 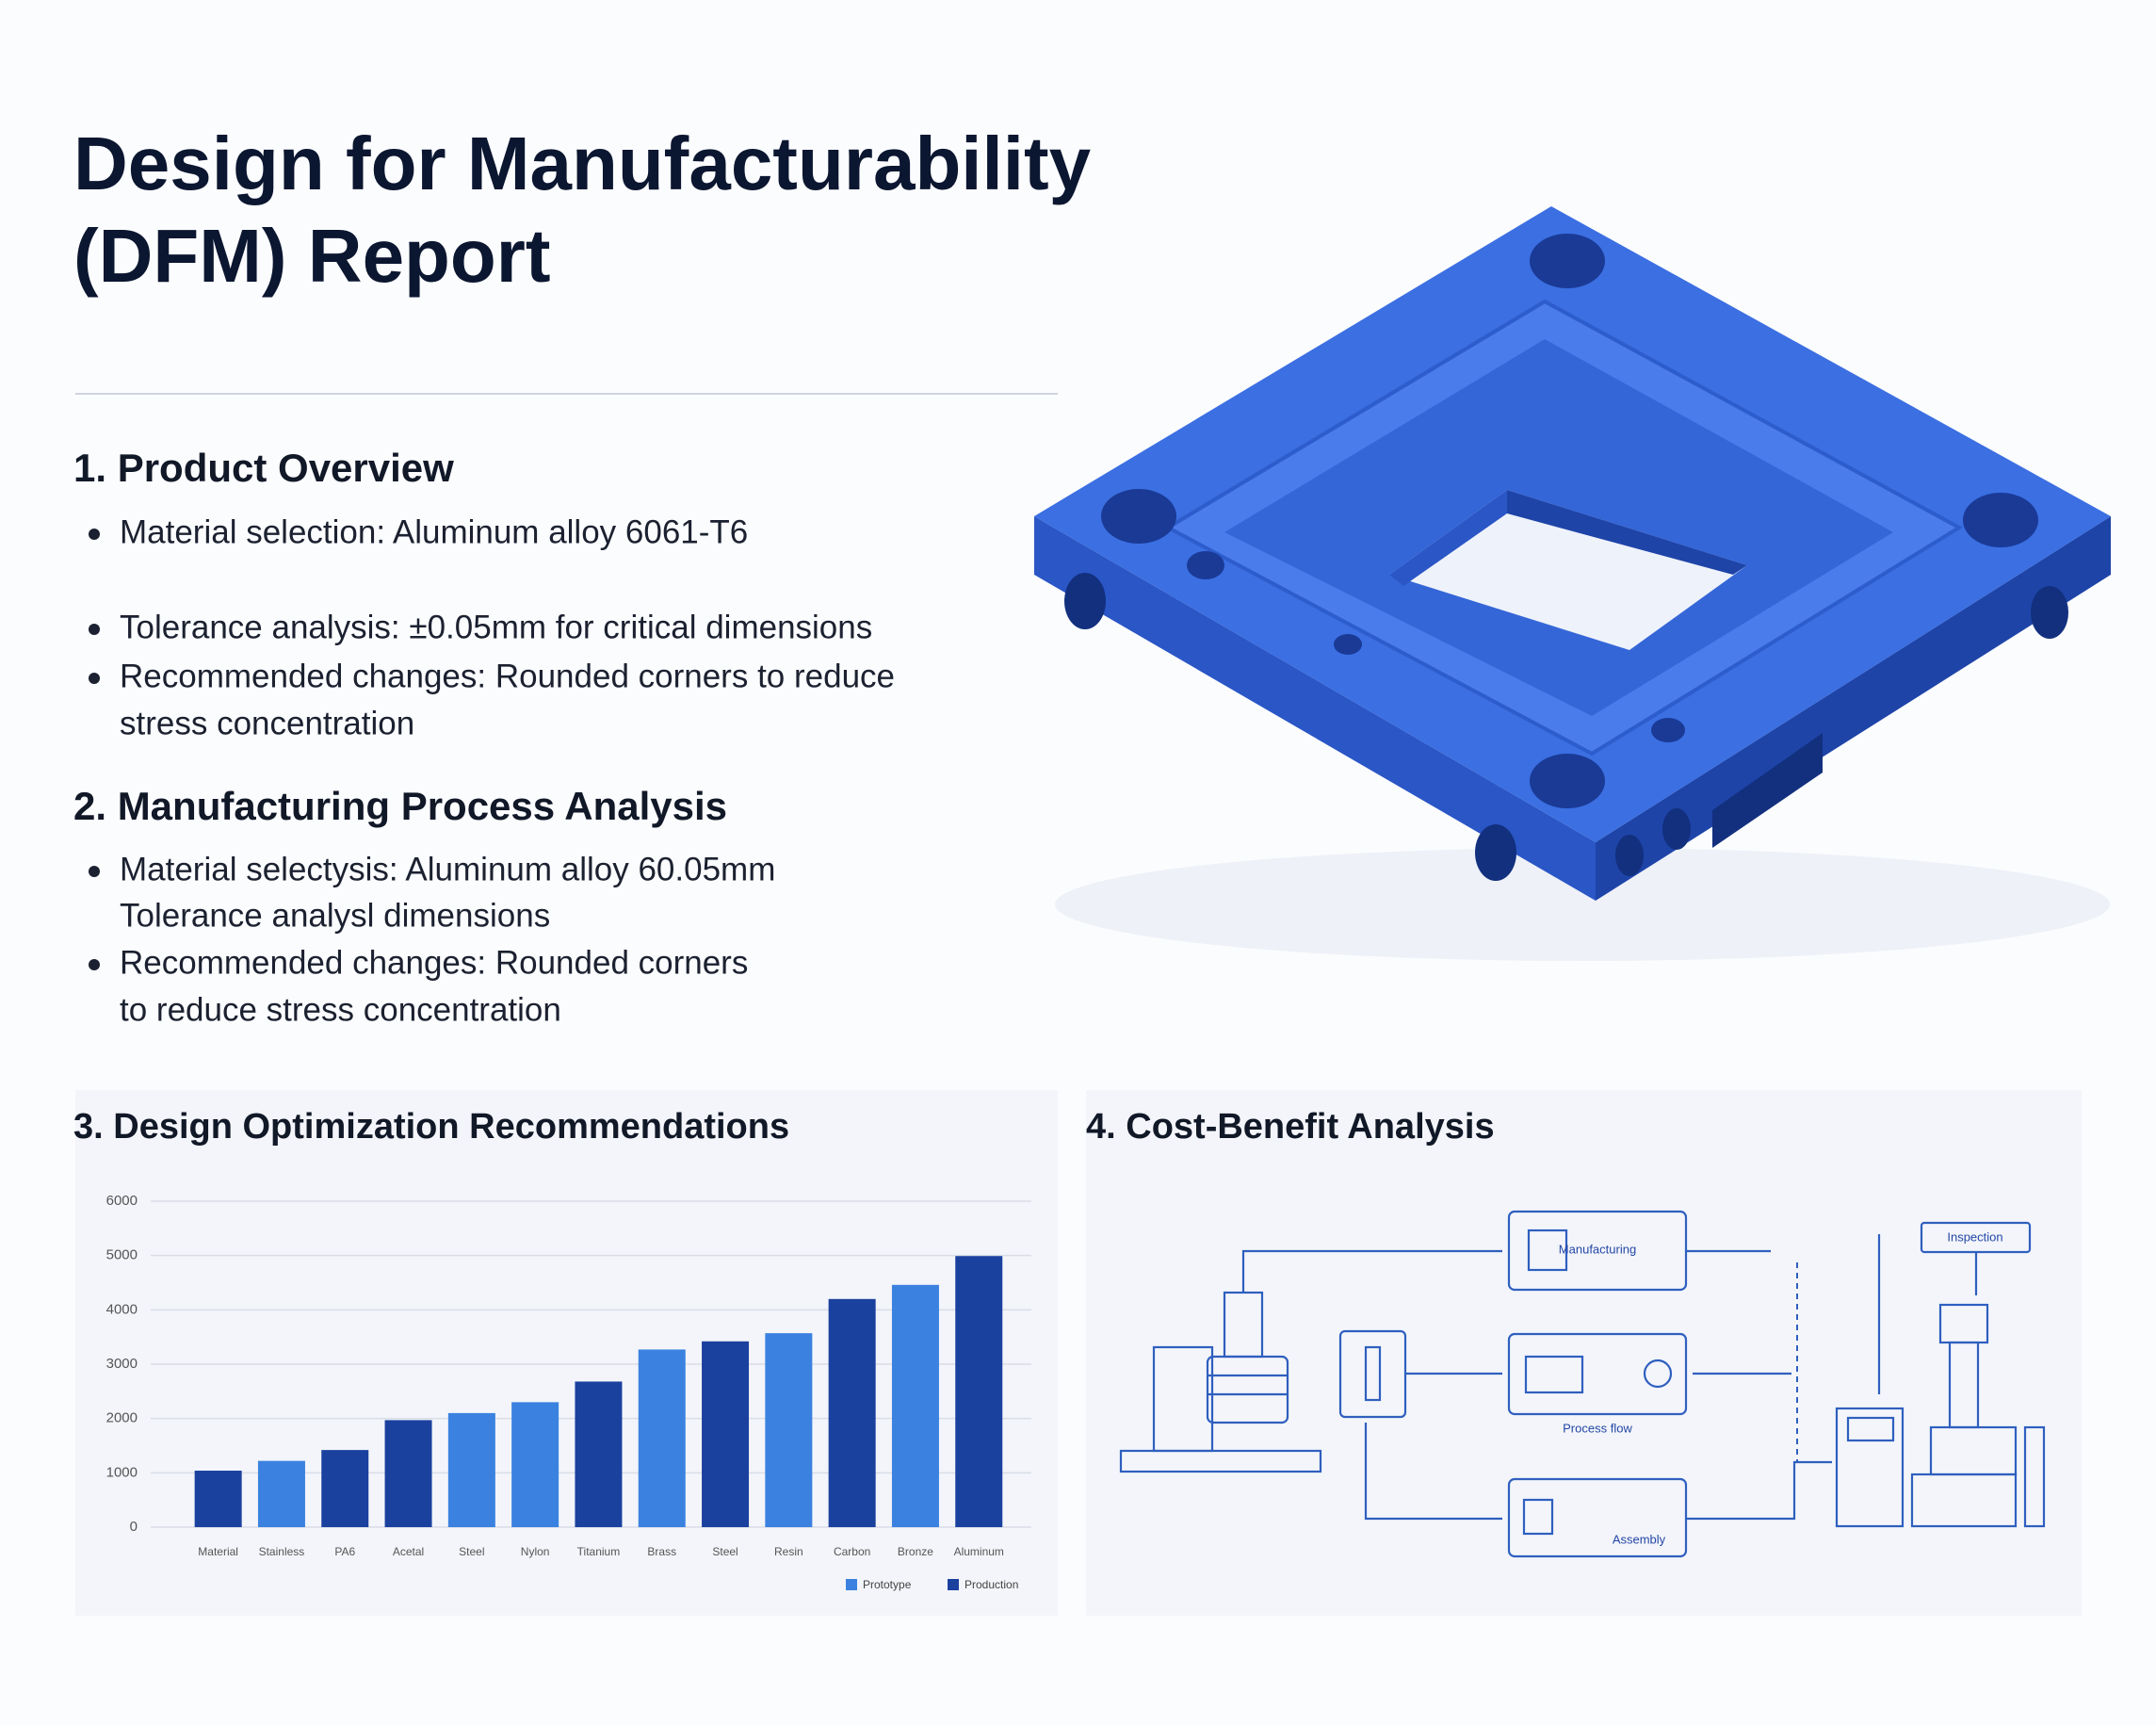 What do you see at coordinates (312, 256) in the screenshot?
I see `title-line: (DFM) Report` at bounding box center [312, 256].